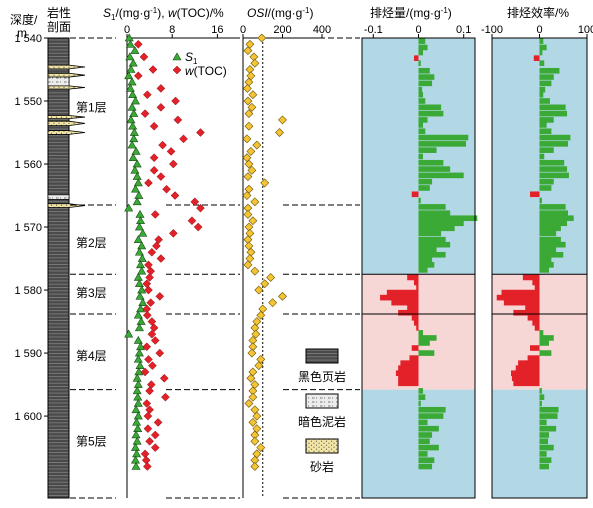 The width and height of the screenshot is (593, 508). What do you see at coordinates (322, 376) in the screenshot?
I see `legend-label: 黑色页岩` at bounding box center [322, 376].